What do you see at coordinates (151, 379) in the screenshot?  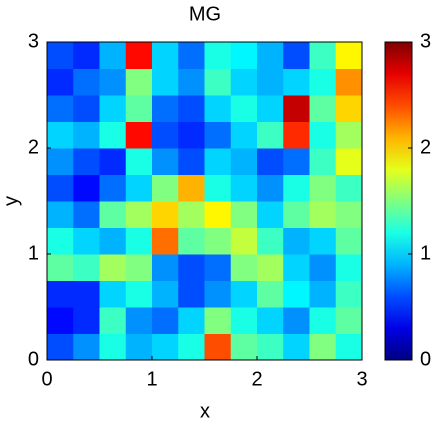 I see `x-tick-label: 1` at bounding box center [151, 379].